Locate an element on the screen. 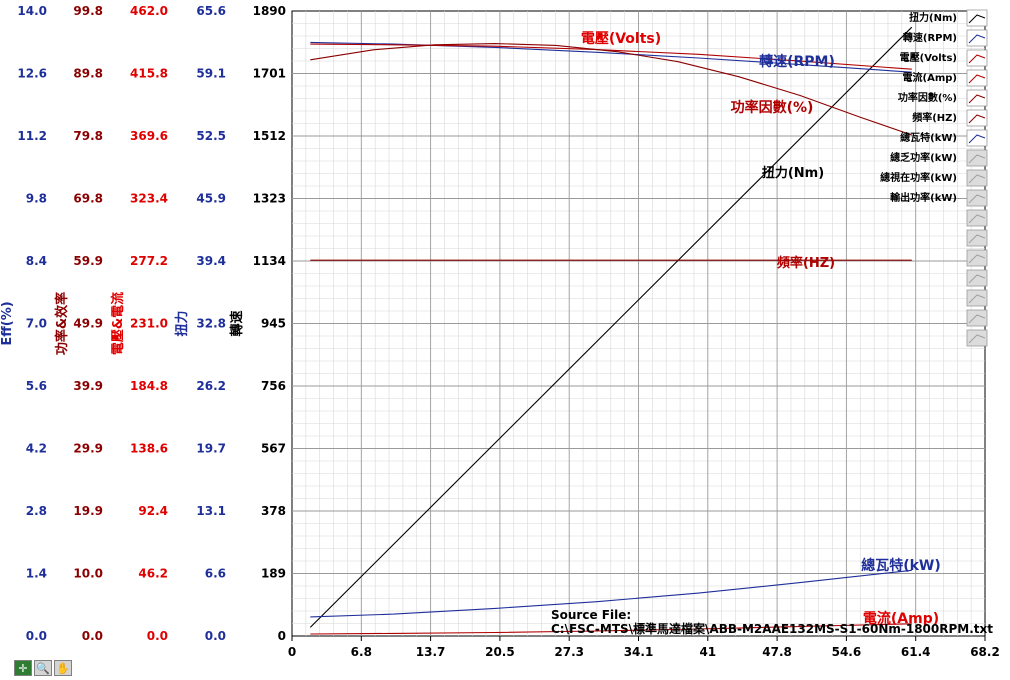  x-tick-label: 47.8 is located at coordinates (777, 652).